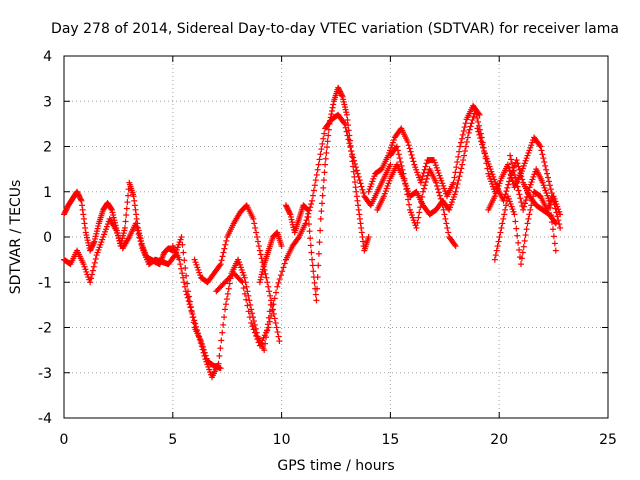 This screenshot has width=640, height=480. I want to click on x-axis-label: GPS time / hours, so click(335, 466).